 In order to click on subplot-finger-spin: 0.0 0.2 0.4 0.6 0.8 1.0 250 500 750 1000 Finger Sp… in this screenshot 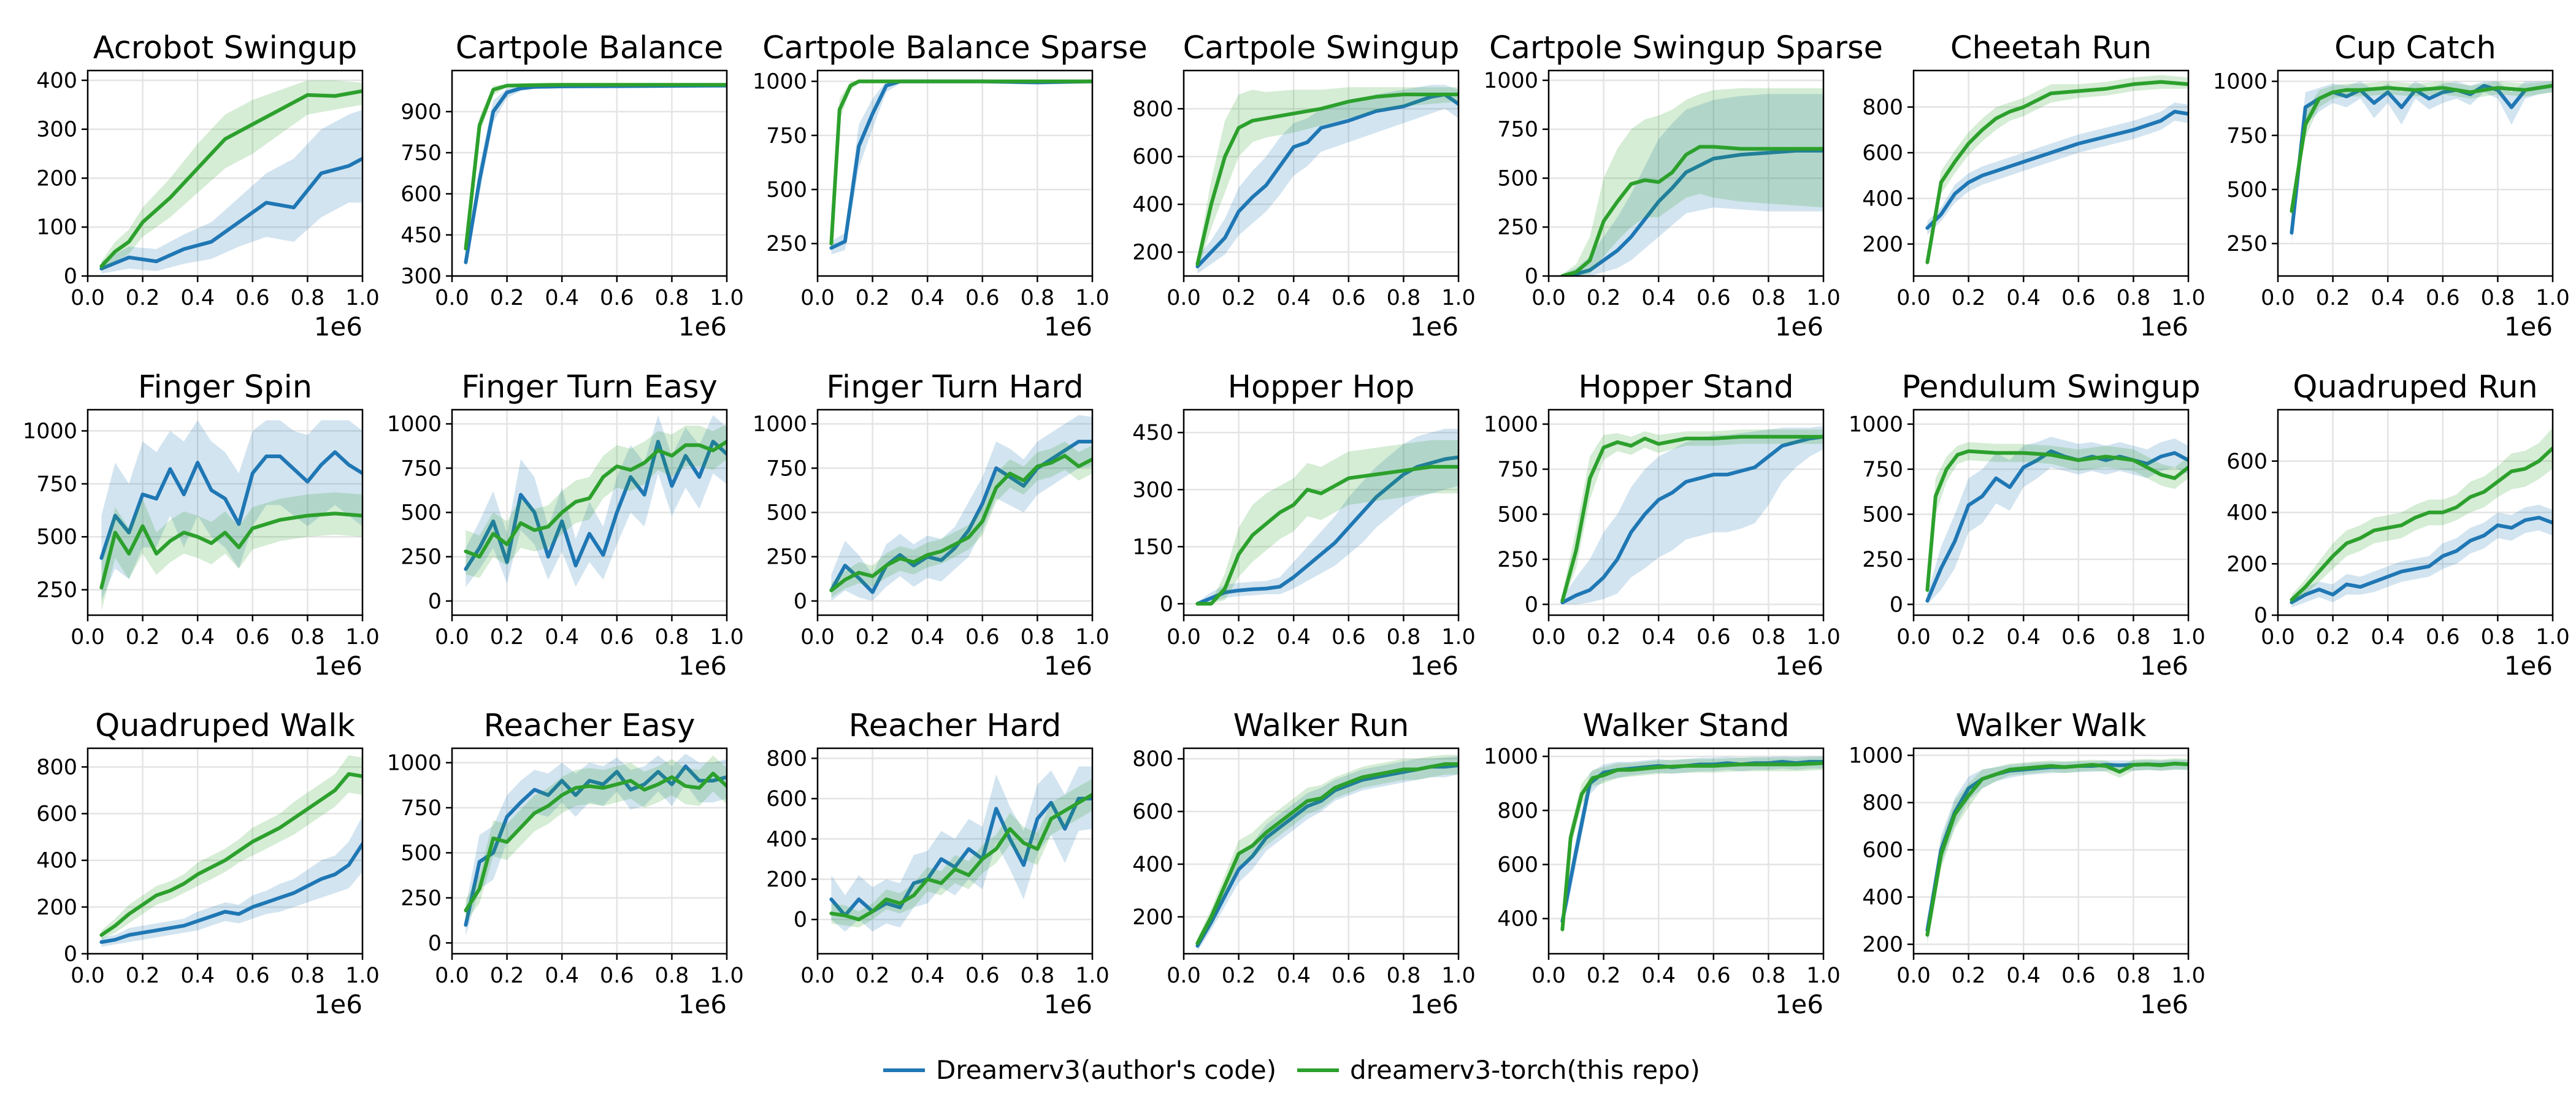, I will do `click(201, 525)`.